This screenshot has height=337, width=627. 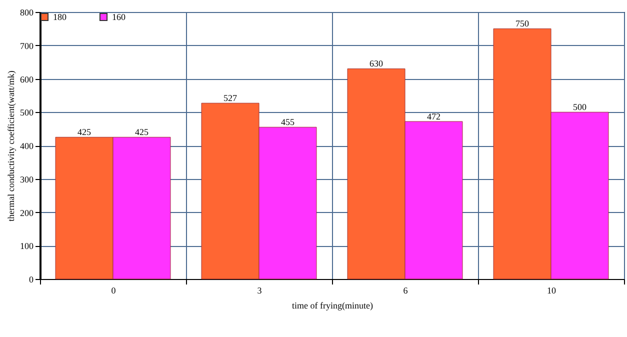 What do you see at coordinates (27, 113) in the screenshot?
I see `y-tick-label: 500` at bounding box center [27, 113].